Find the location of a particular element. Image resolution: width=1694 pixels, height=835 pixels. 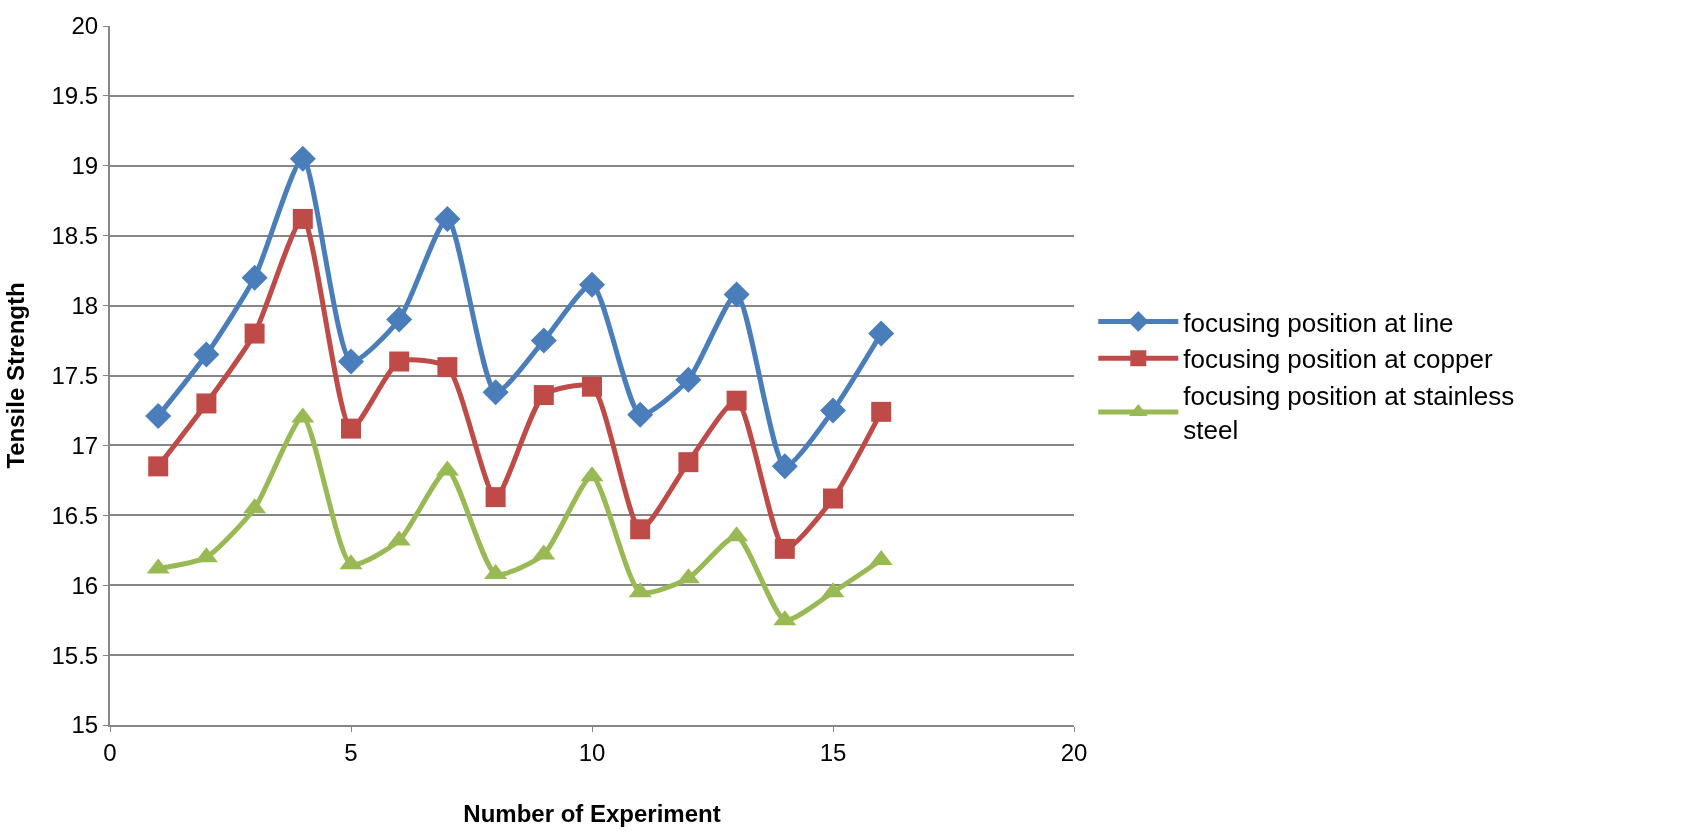

x-axis-title: Number of Experiment is located at coordinates (592, 813).